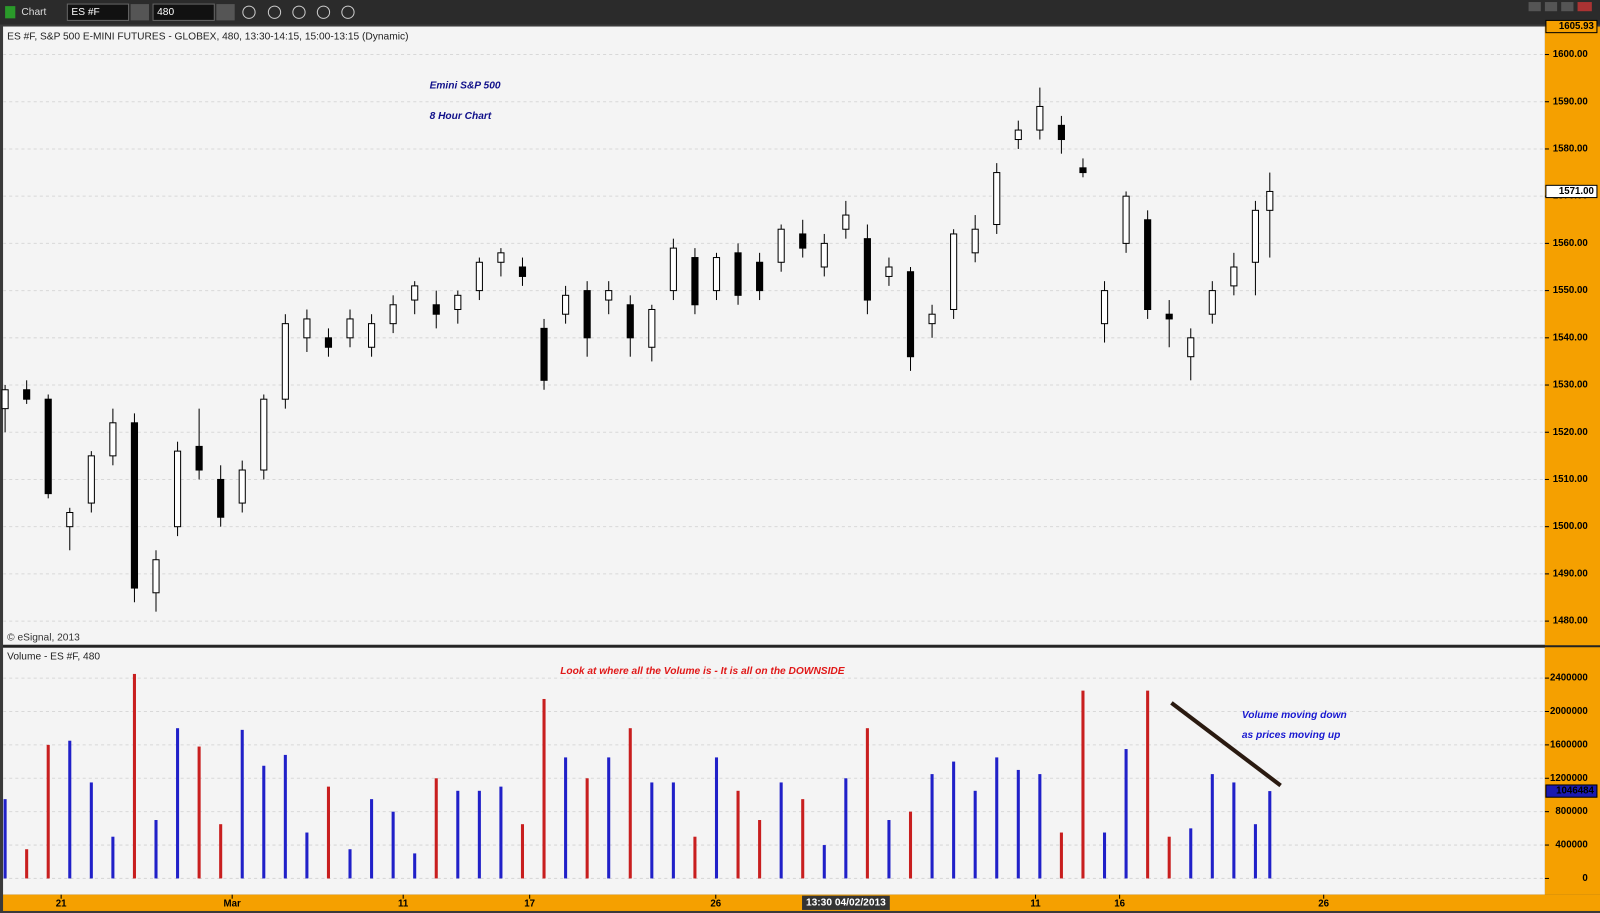  What do you see at coordinates (1584, 7) in the screenshot?
I see `close-button` at bounding box center [1584, 7].